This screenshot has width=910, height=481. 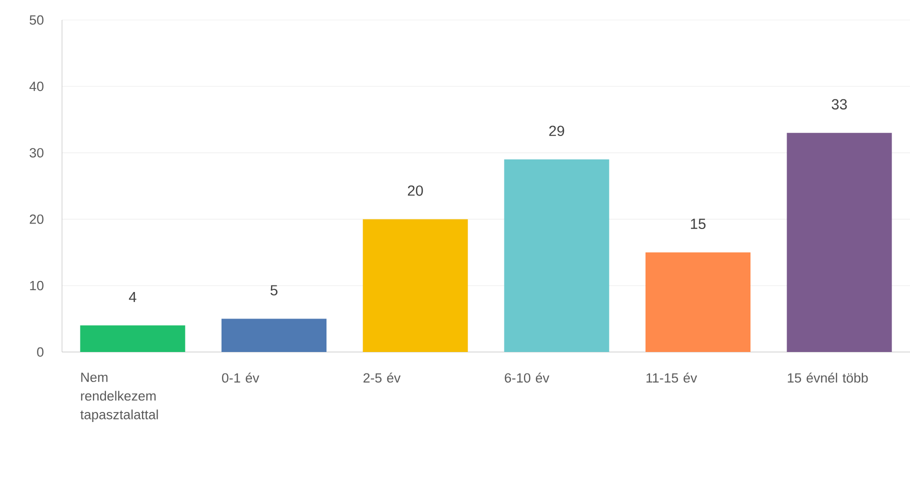 What do you see at coordinates (40, 352) in the screenshot?
I see `y-tick-label: 0` at bounding box center [40, 352].